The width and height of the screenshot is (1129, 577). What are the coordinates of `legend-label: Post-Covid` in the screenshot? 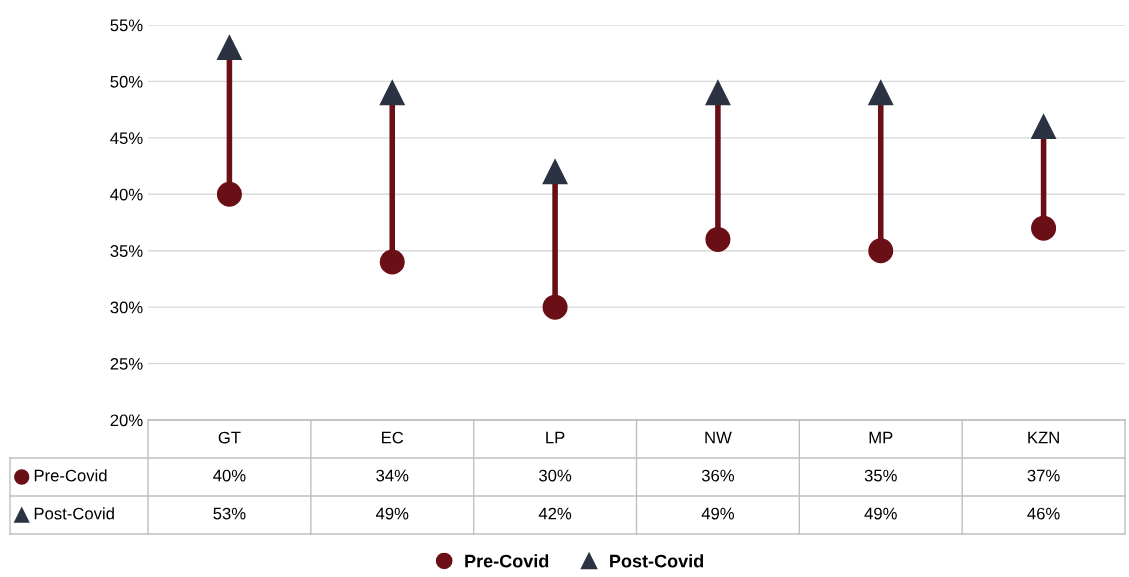 It's located at (74, 513).